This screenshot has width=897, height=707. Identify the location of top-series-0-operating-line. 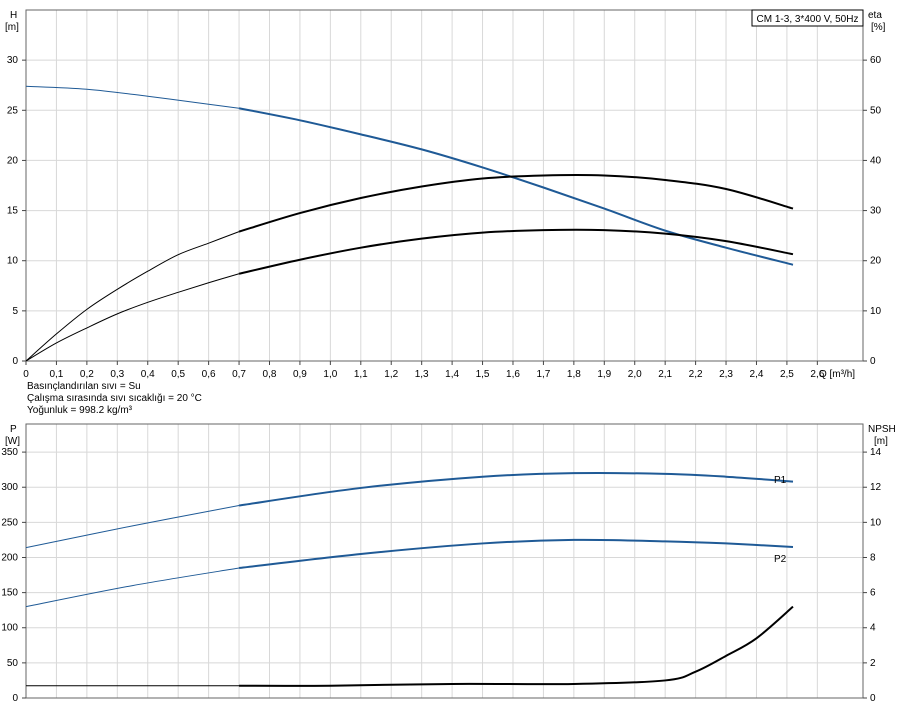
(516, 186).